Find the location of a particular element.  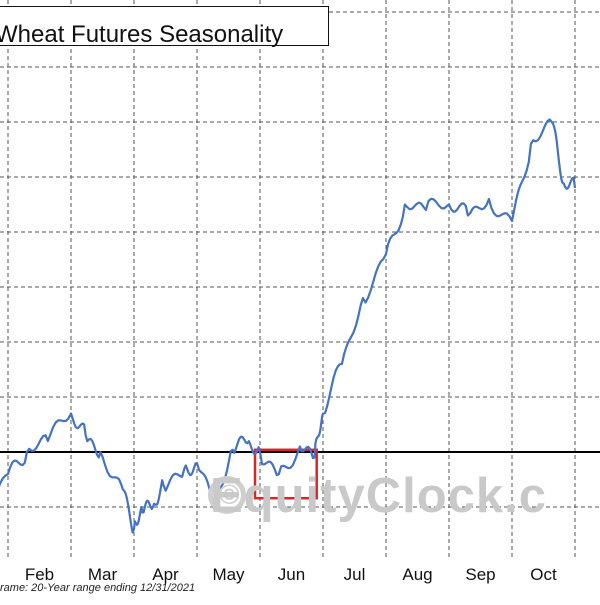

x-tick-label-feb: Feb is located at coordinates (39, 574).